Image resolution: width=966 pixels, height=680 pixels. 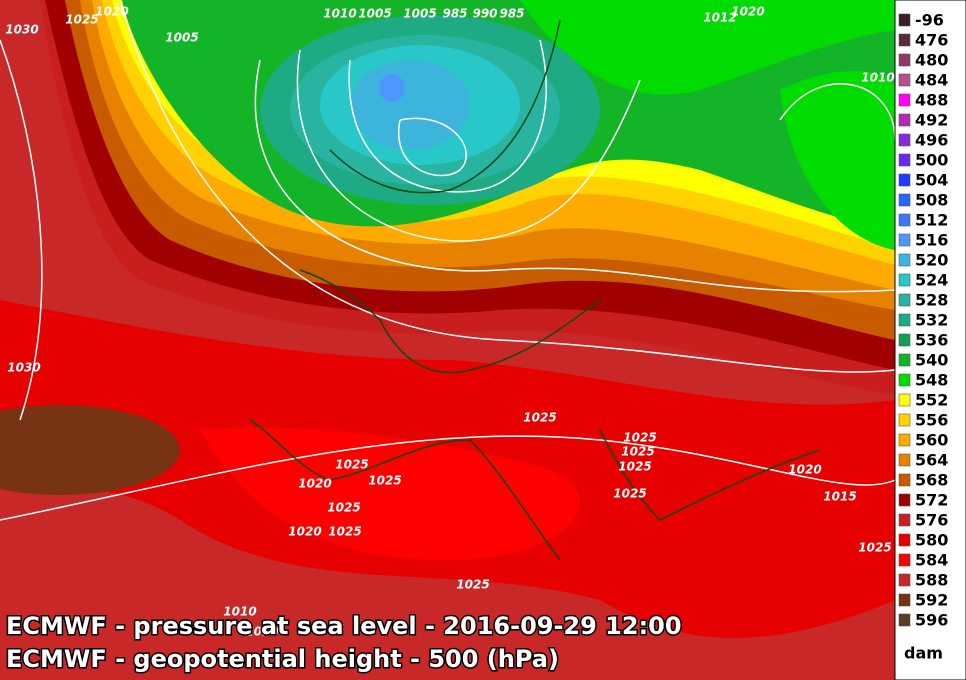 I want to click on legend-label: 536, so click(x=931, y=340).